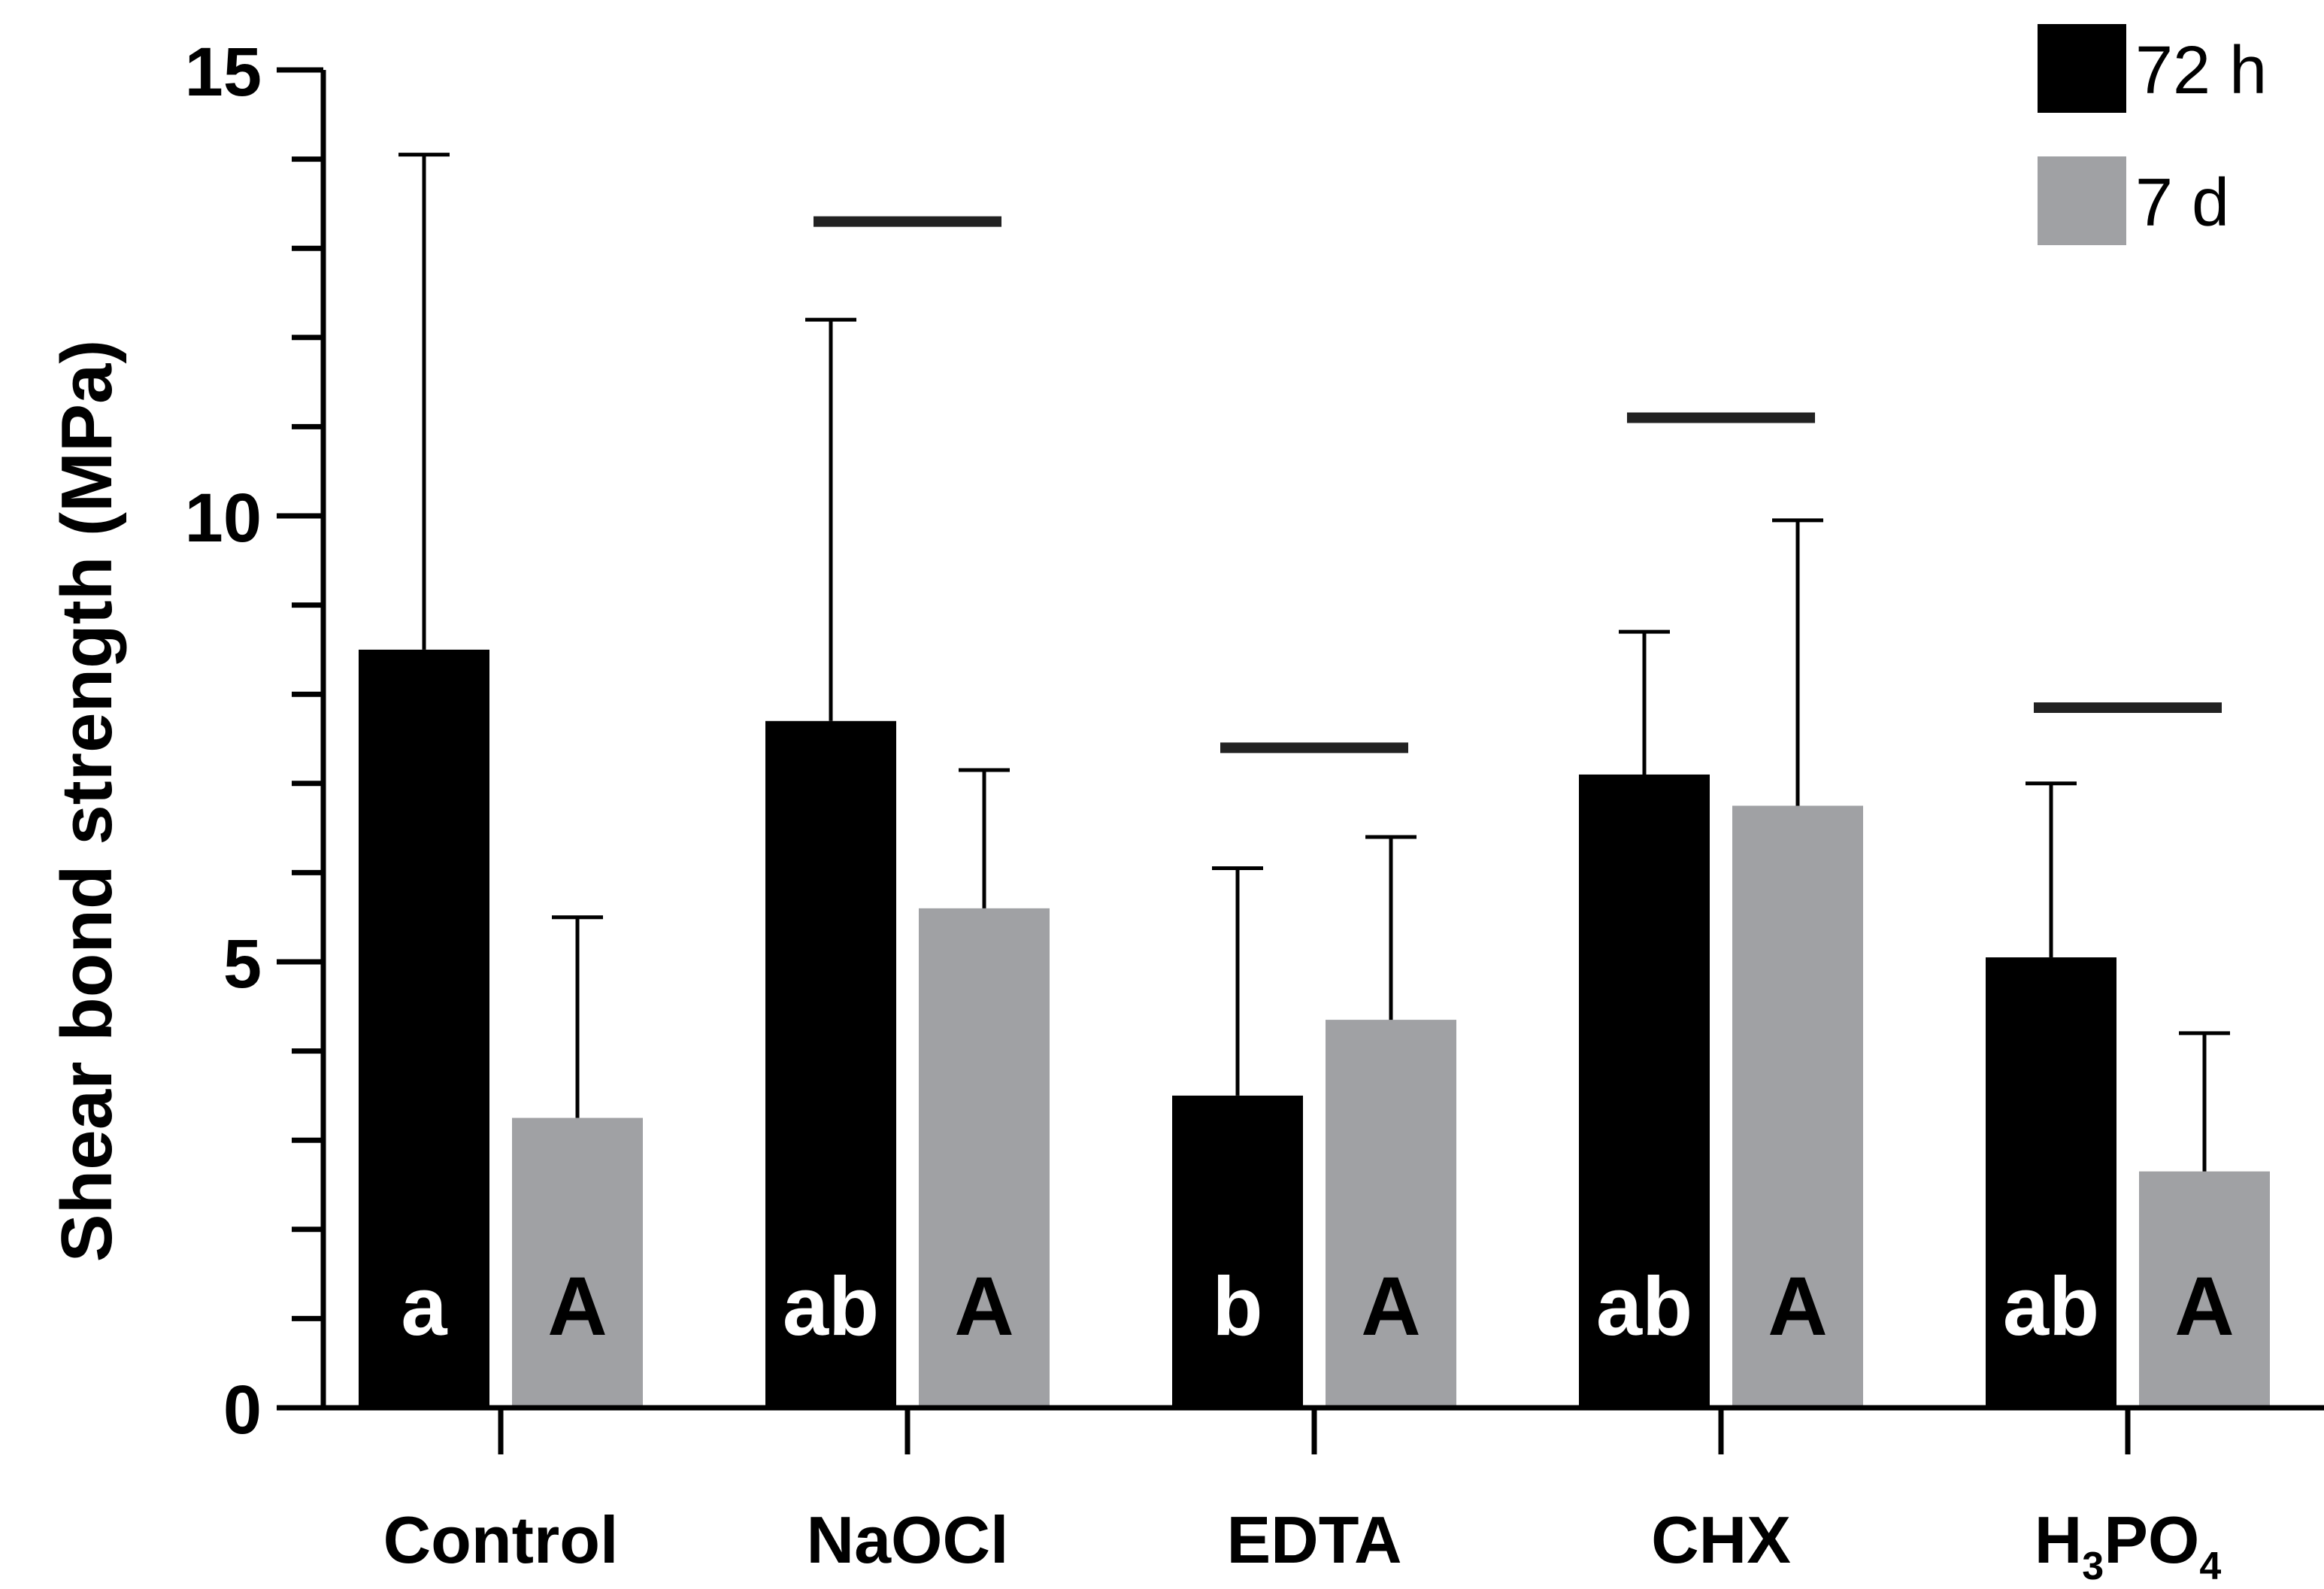 This screenshot has height=1589, width=2324. I want to click on bar-72h-control, so click(424, 1028).